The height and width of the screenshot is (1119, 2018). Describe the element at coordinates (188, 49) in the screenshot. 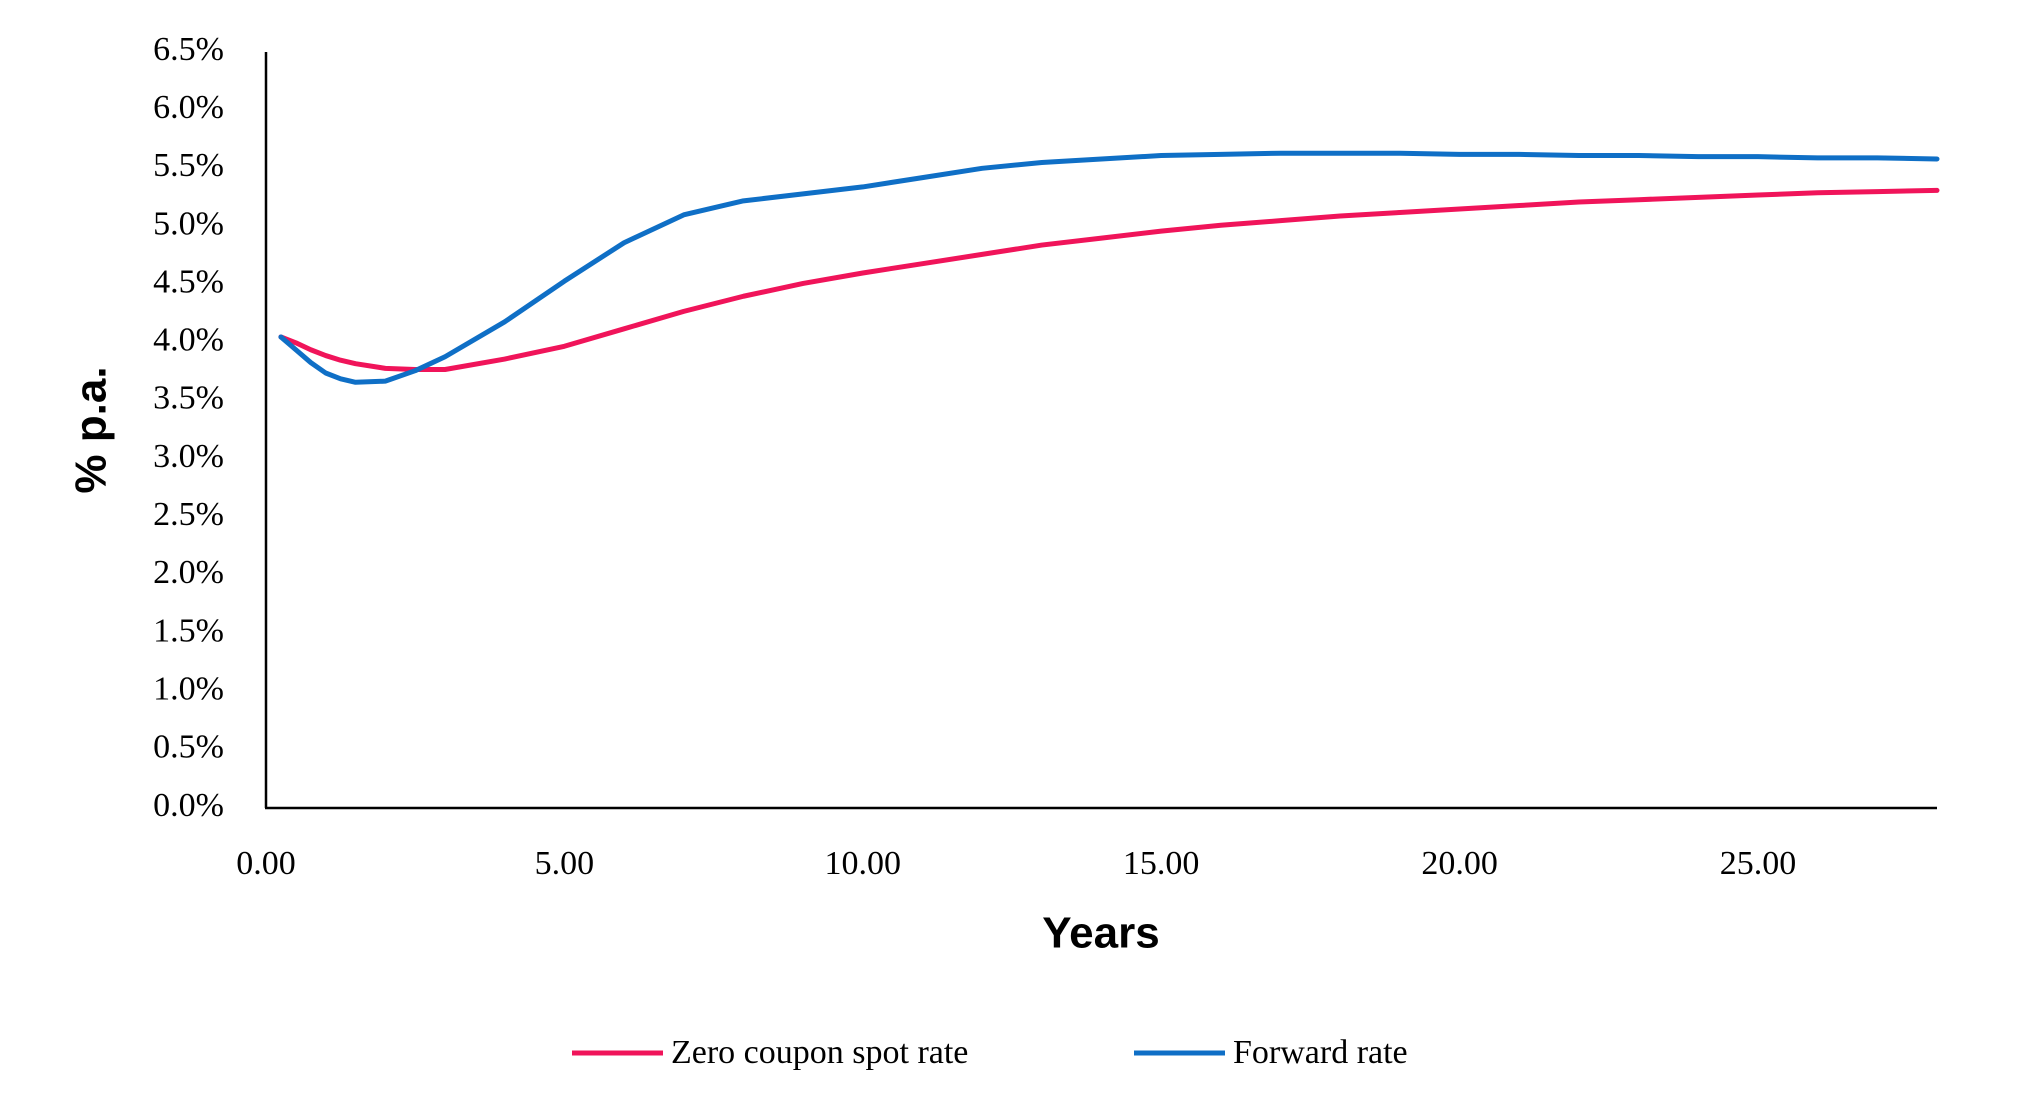

I see `y-tick-label: 6.5%` at that location.